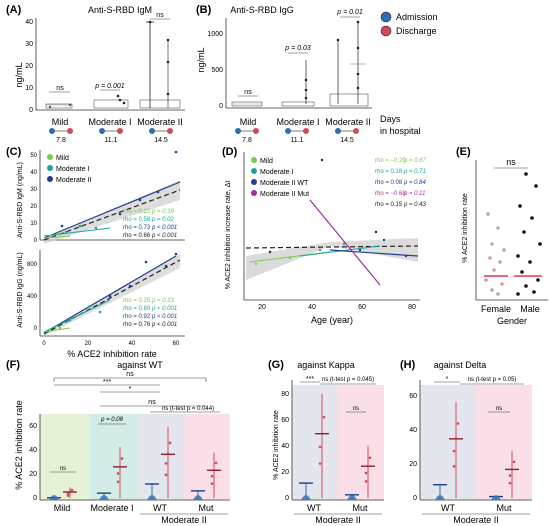 Image resolution: width=550 pixels, height=526 pixels. Describe the element at coordinates (57, 330) in the screenshot. I see `c-bottom-fit-mild` at that location.